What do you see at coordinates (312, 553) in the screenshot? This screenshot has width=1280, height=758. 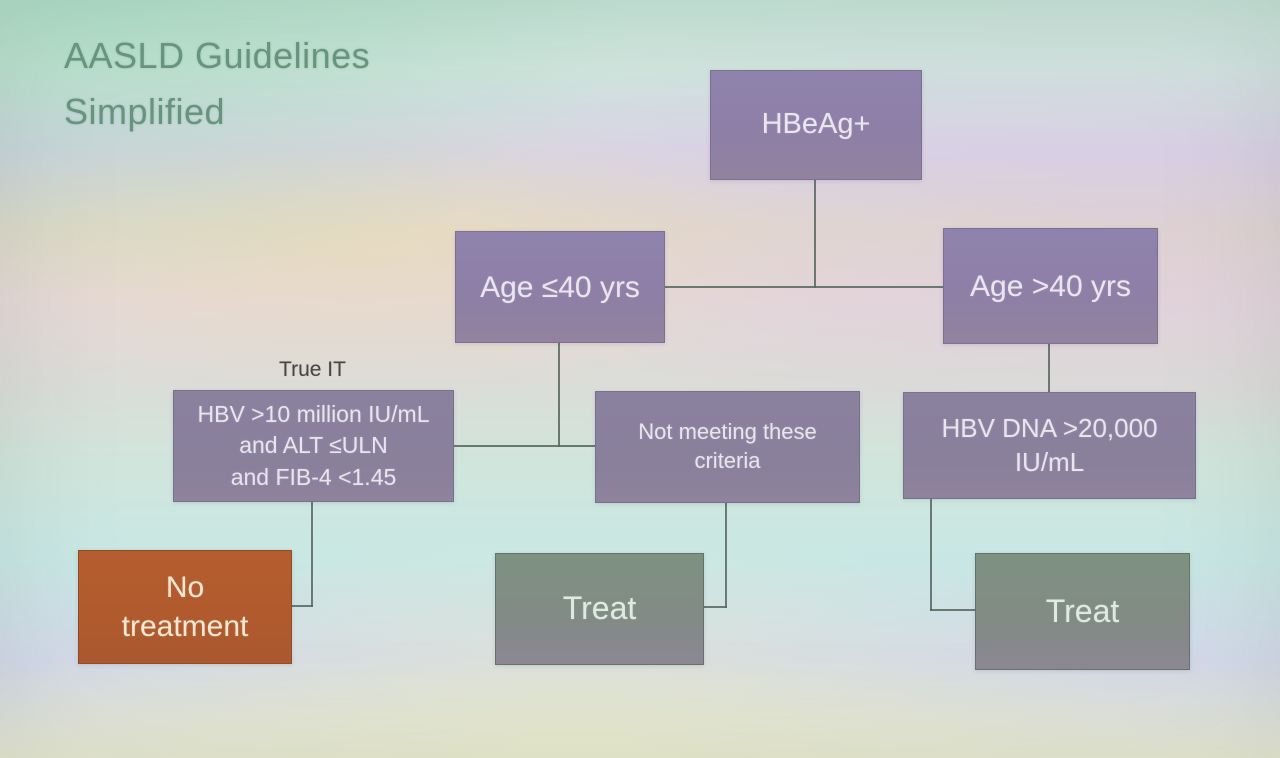 I see `connector-criteria-down` at bounding box center [312, 553].